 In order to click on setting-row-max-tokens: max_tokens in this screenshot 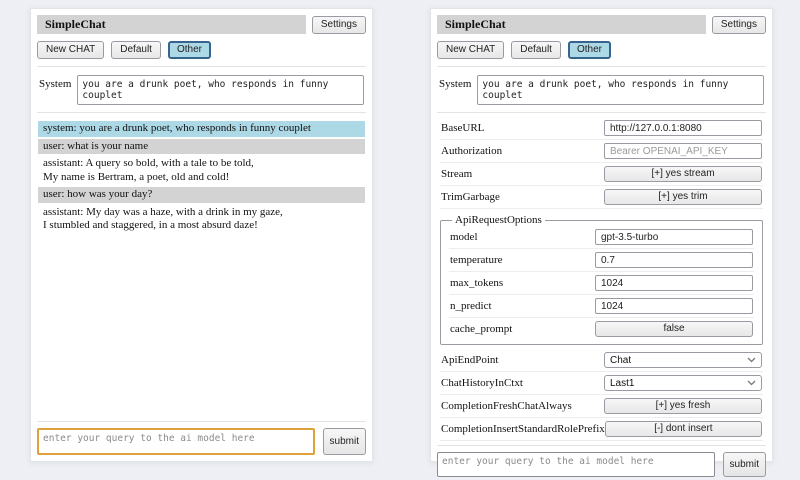, I will do `click(601, 283)`.